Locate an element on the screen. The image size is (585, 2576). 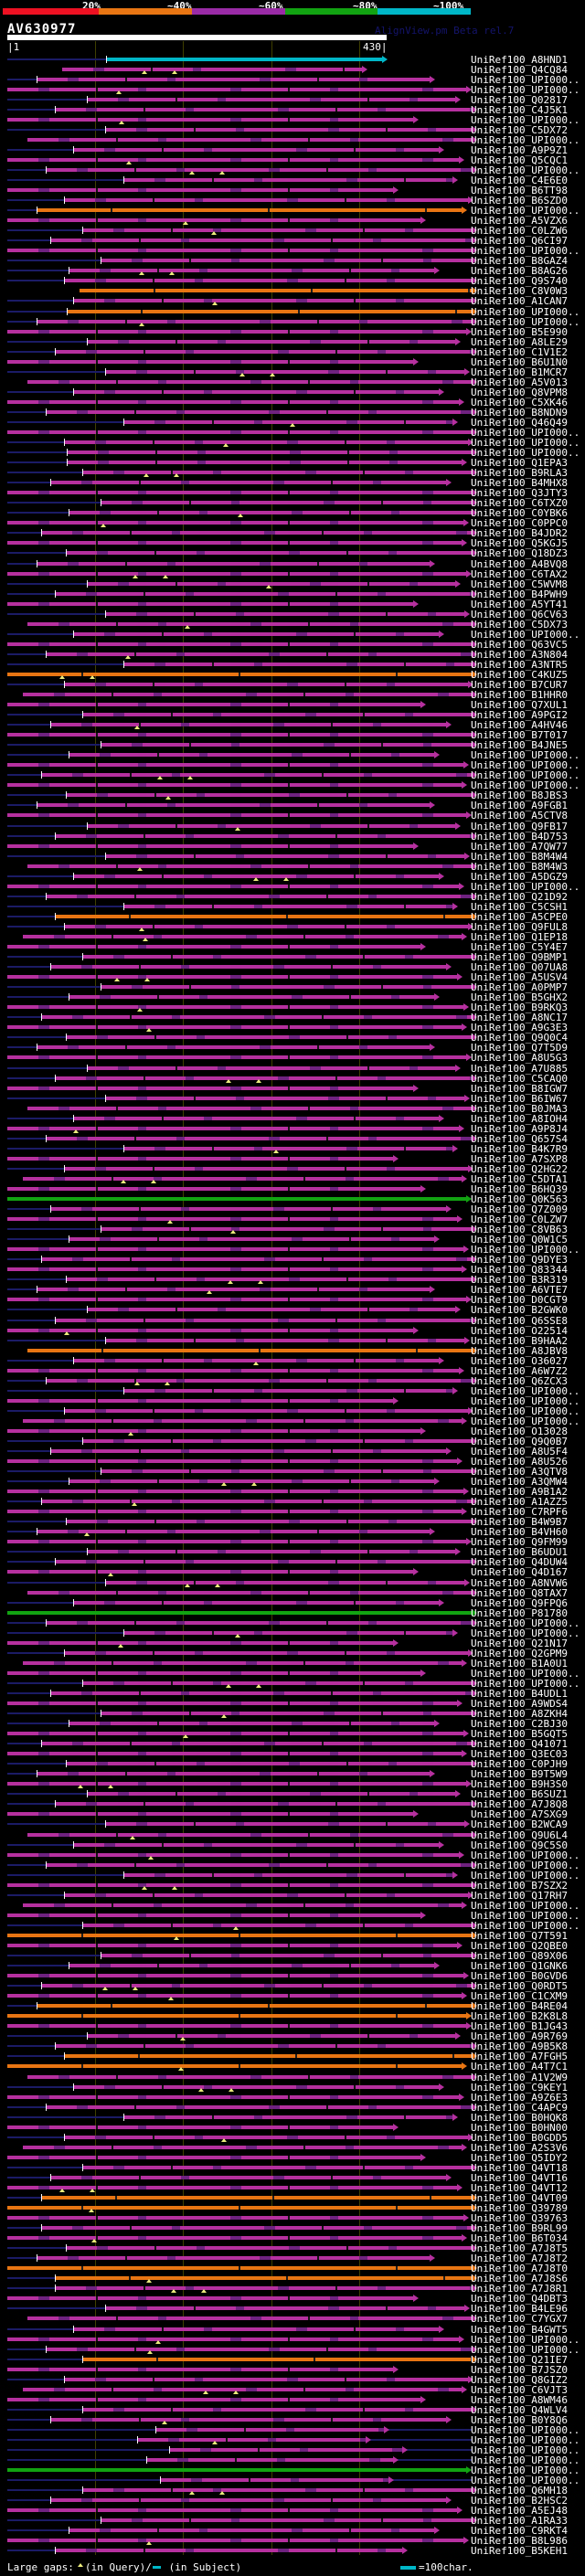
hit-label: UniRef100_A9R769 is located at coordinates (519, 2036).